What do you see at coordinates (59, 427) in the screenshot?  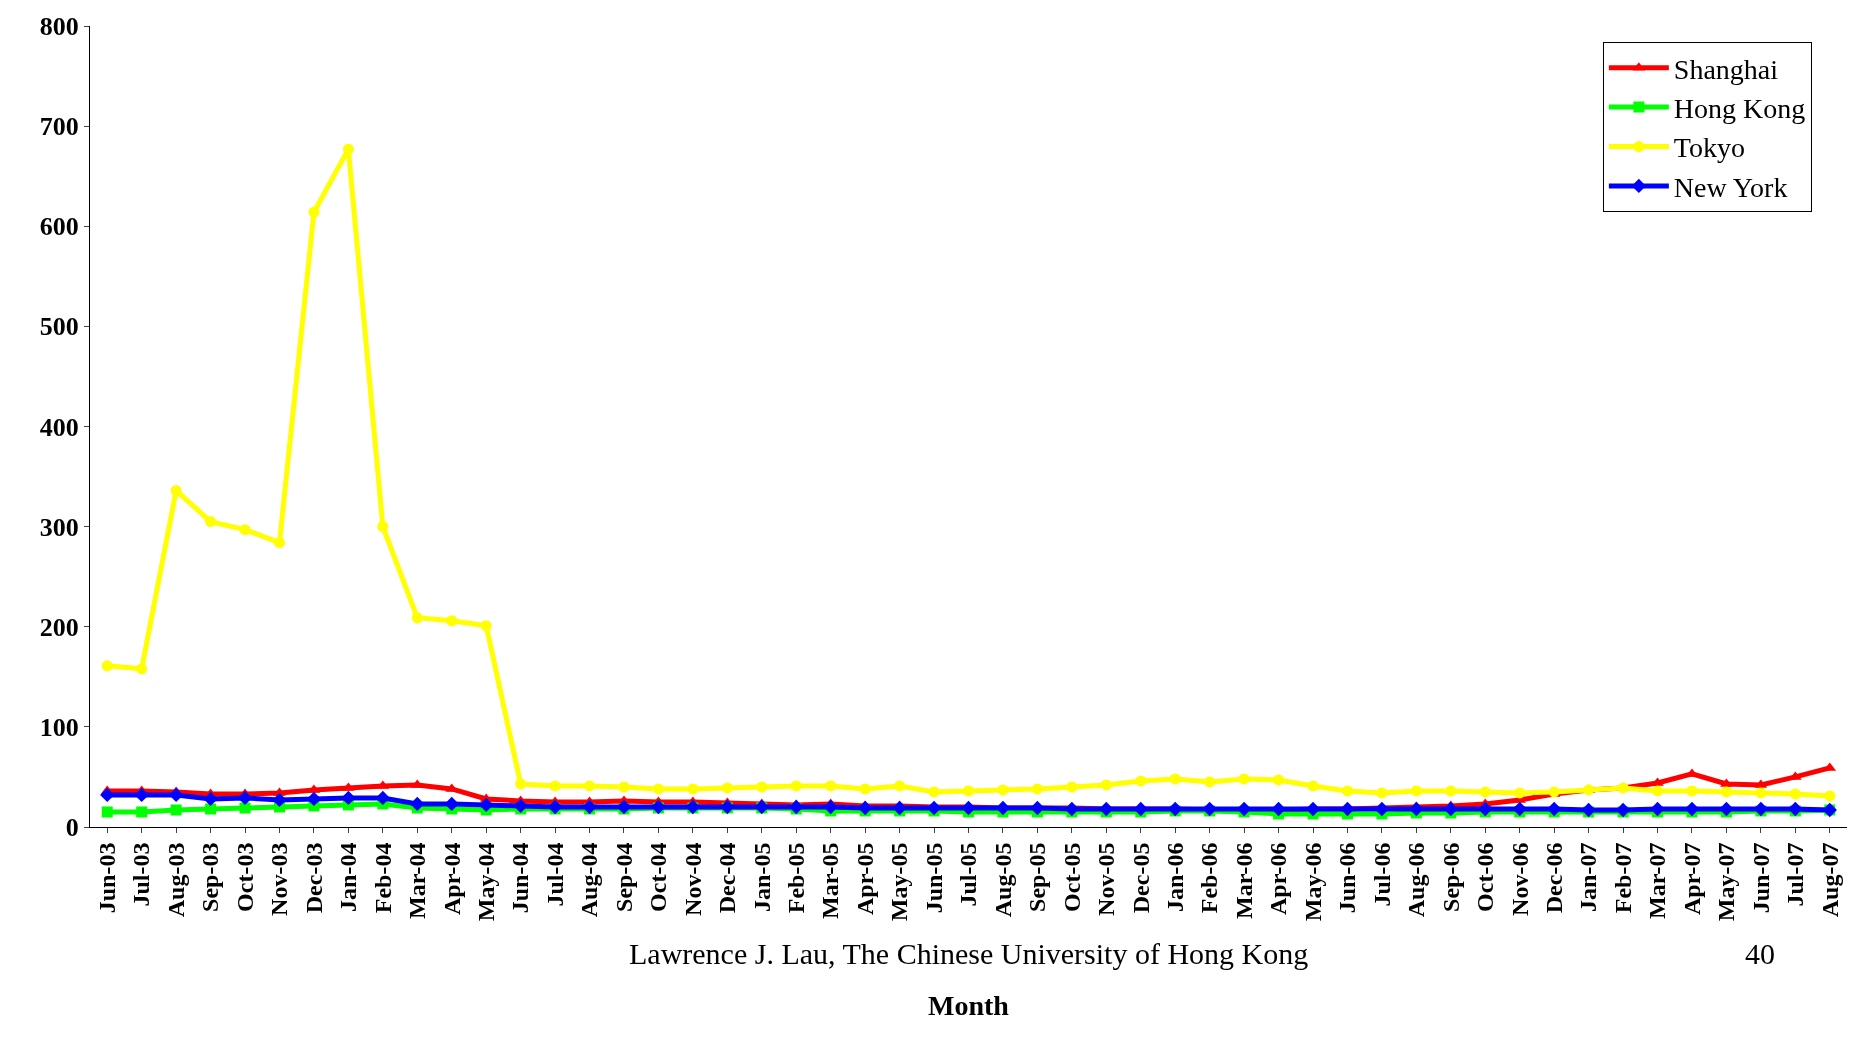 I see `y-tick-label: 400` at bounding box center [59, 427].